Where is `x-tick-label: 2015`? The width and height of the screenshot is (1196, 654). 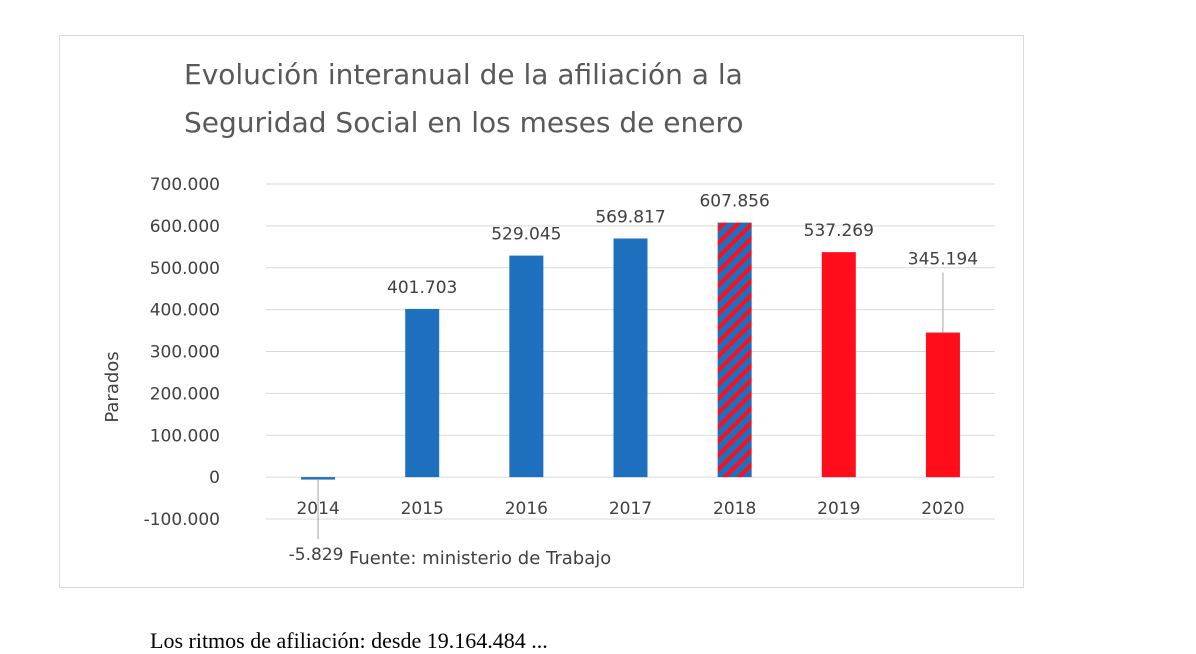 x-tick-label: 2015 is located at coordinates (422, 509).